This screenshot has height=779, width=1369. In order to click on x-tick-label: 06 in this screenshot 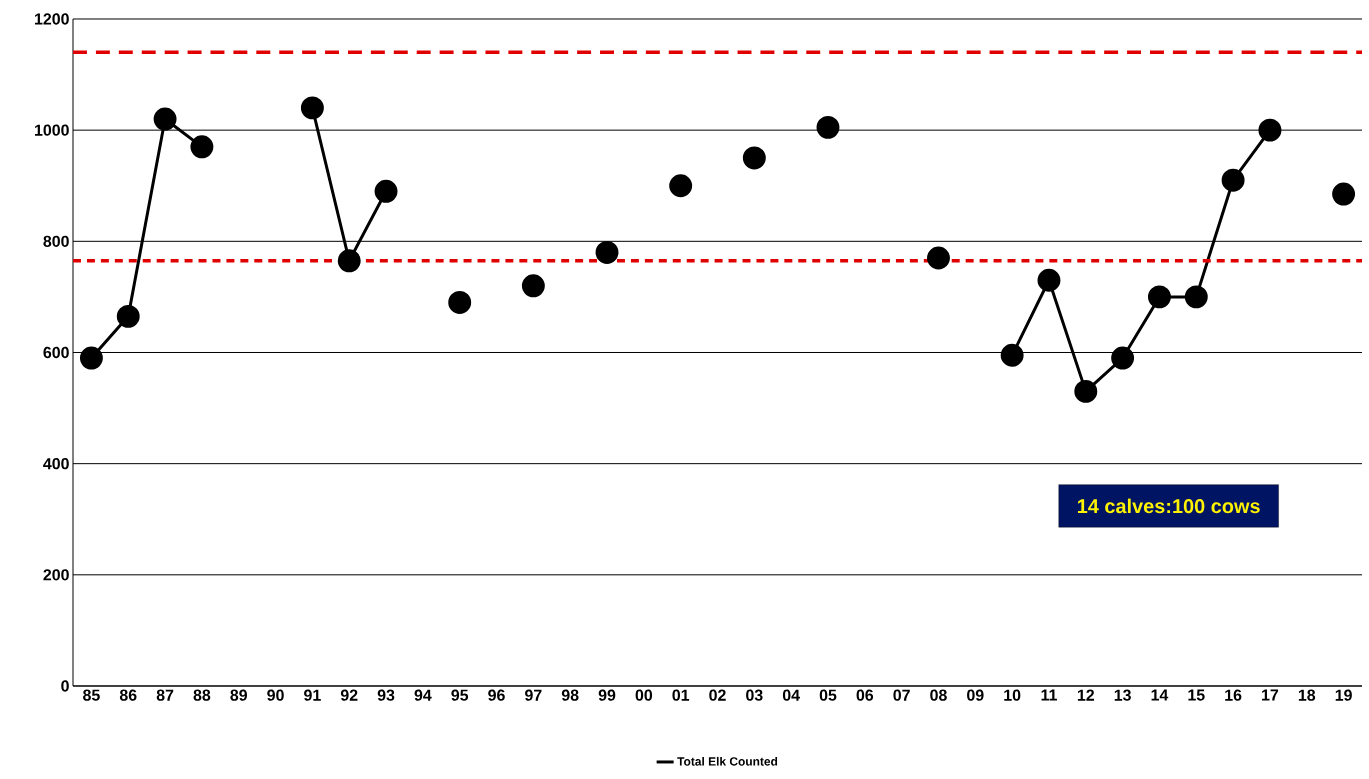, I will do `click(865, 695)`.